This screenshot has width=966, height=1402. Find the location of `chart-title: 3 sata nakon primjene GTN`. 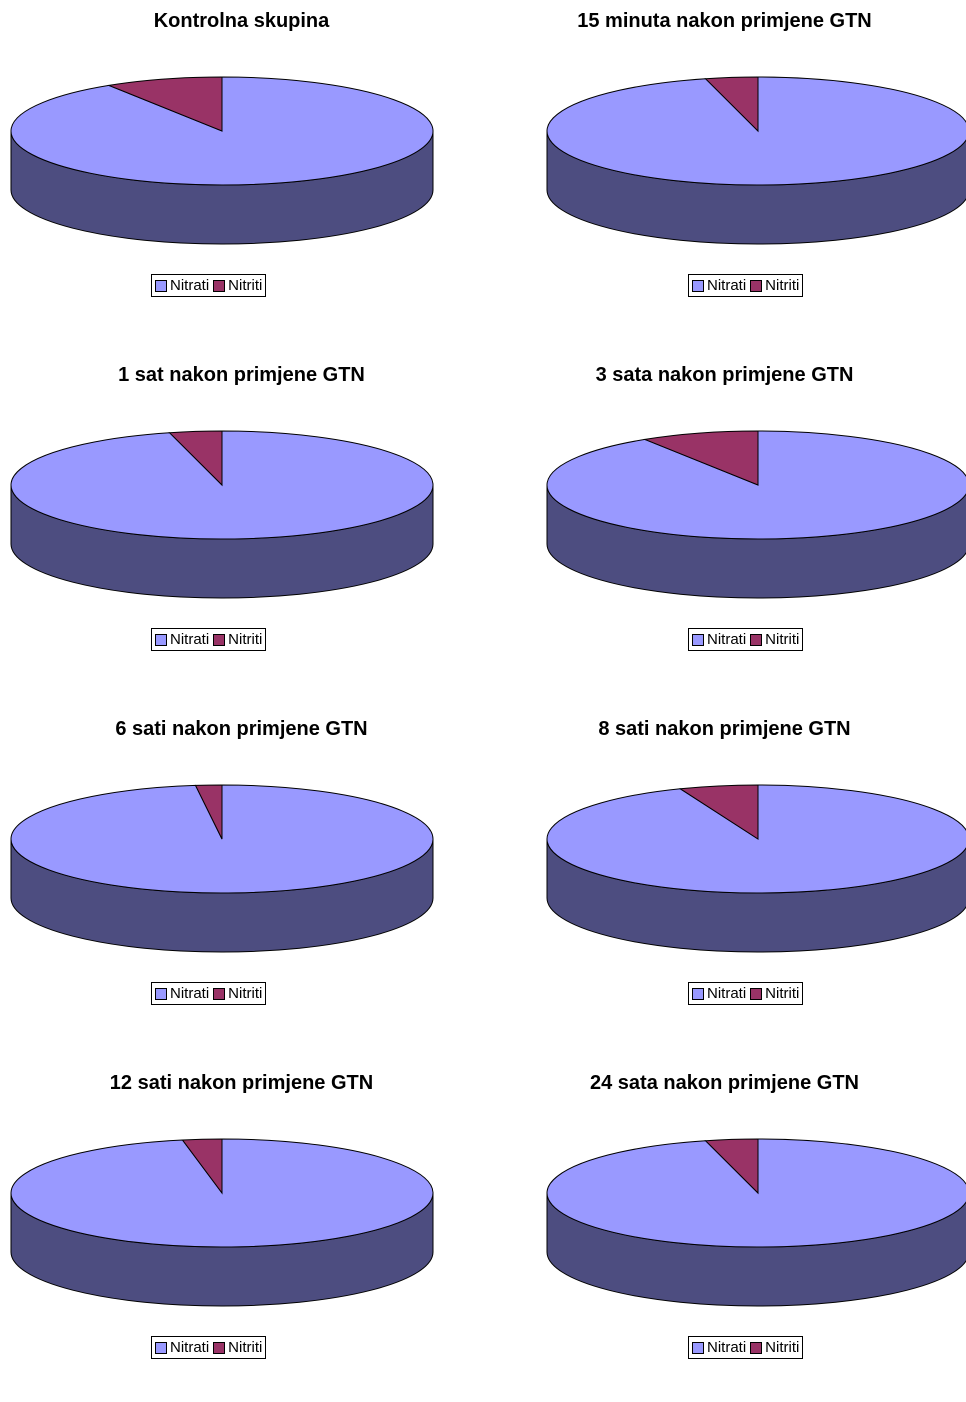

chart-title: 3 sata nakon primjene GTN is located at coordinates (724, 375).